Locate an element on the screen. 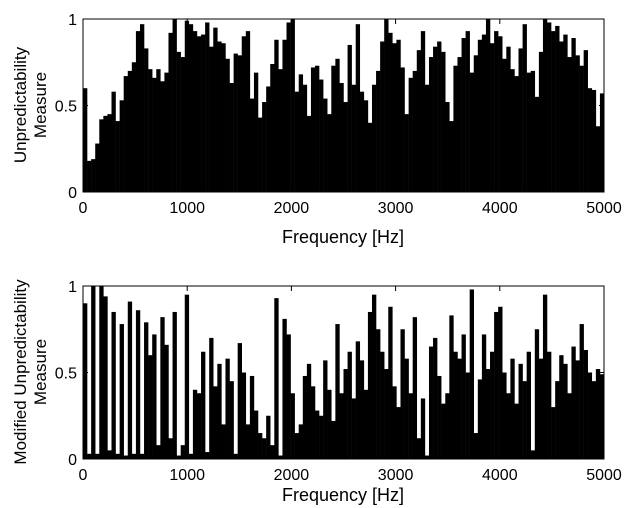  lower-y-tick-label: 0.5 is located at coordinates (66, 374).